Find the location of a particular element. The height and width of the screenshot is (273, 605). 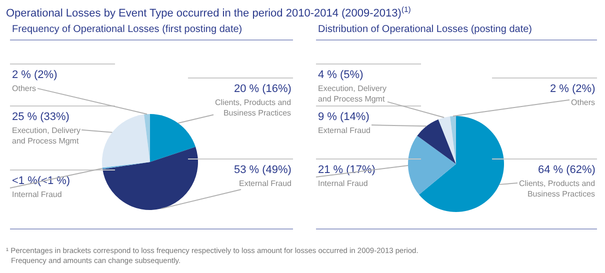

data-label: 9 % (14%) is located at coordinates (344, 117).